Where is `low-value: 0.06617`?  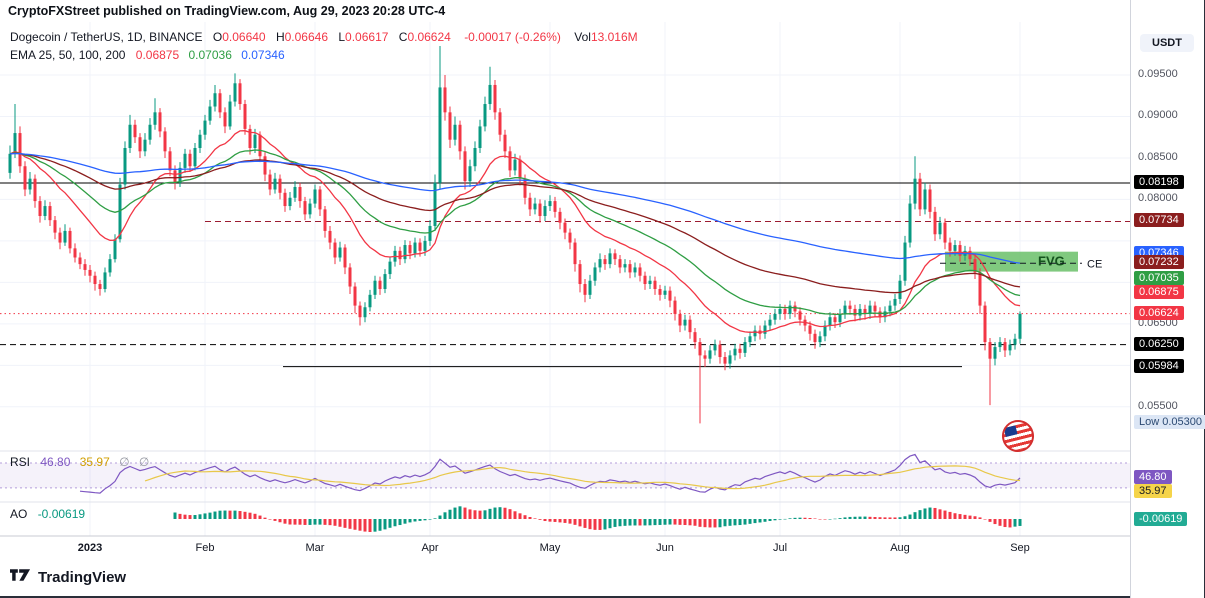 low-value: 0.06617 is located at coordinates (367, 37).